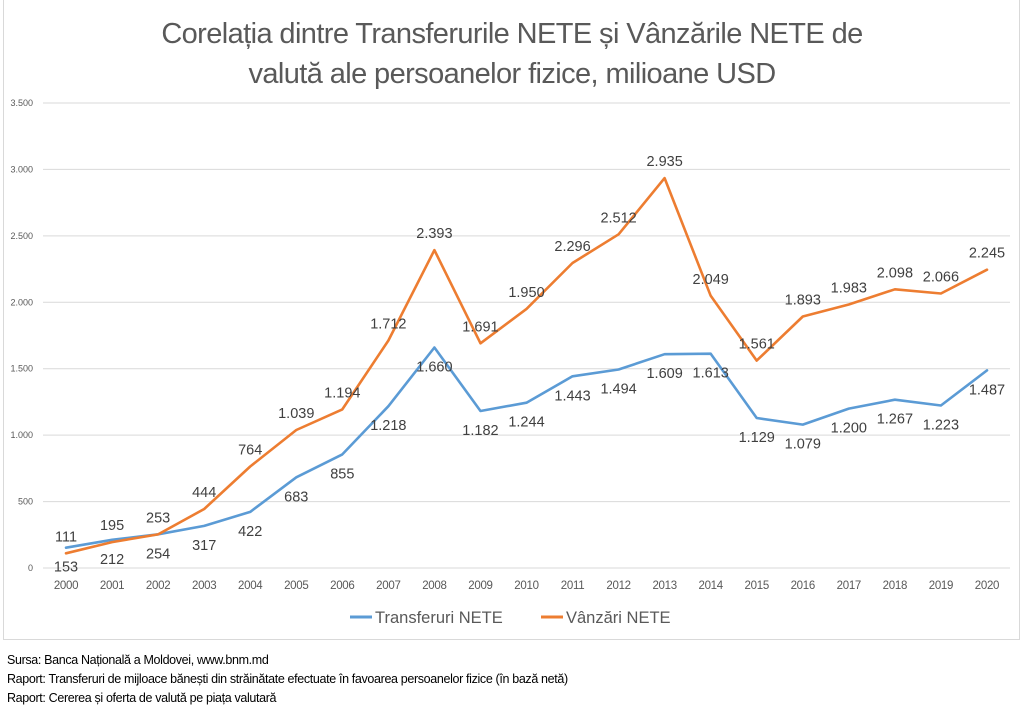 This screenshot has width=1023, height=716. Describe the element at coordinates (526, 293) in the screenshot. I see `data-label: 1.950` at that location.